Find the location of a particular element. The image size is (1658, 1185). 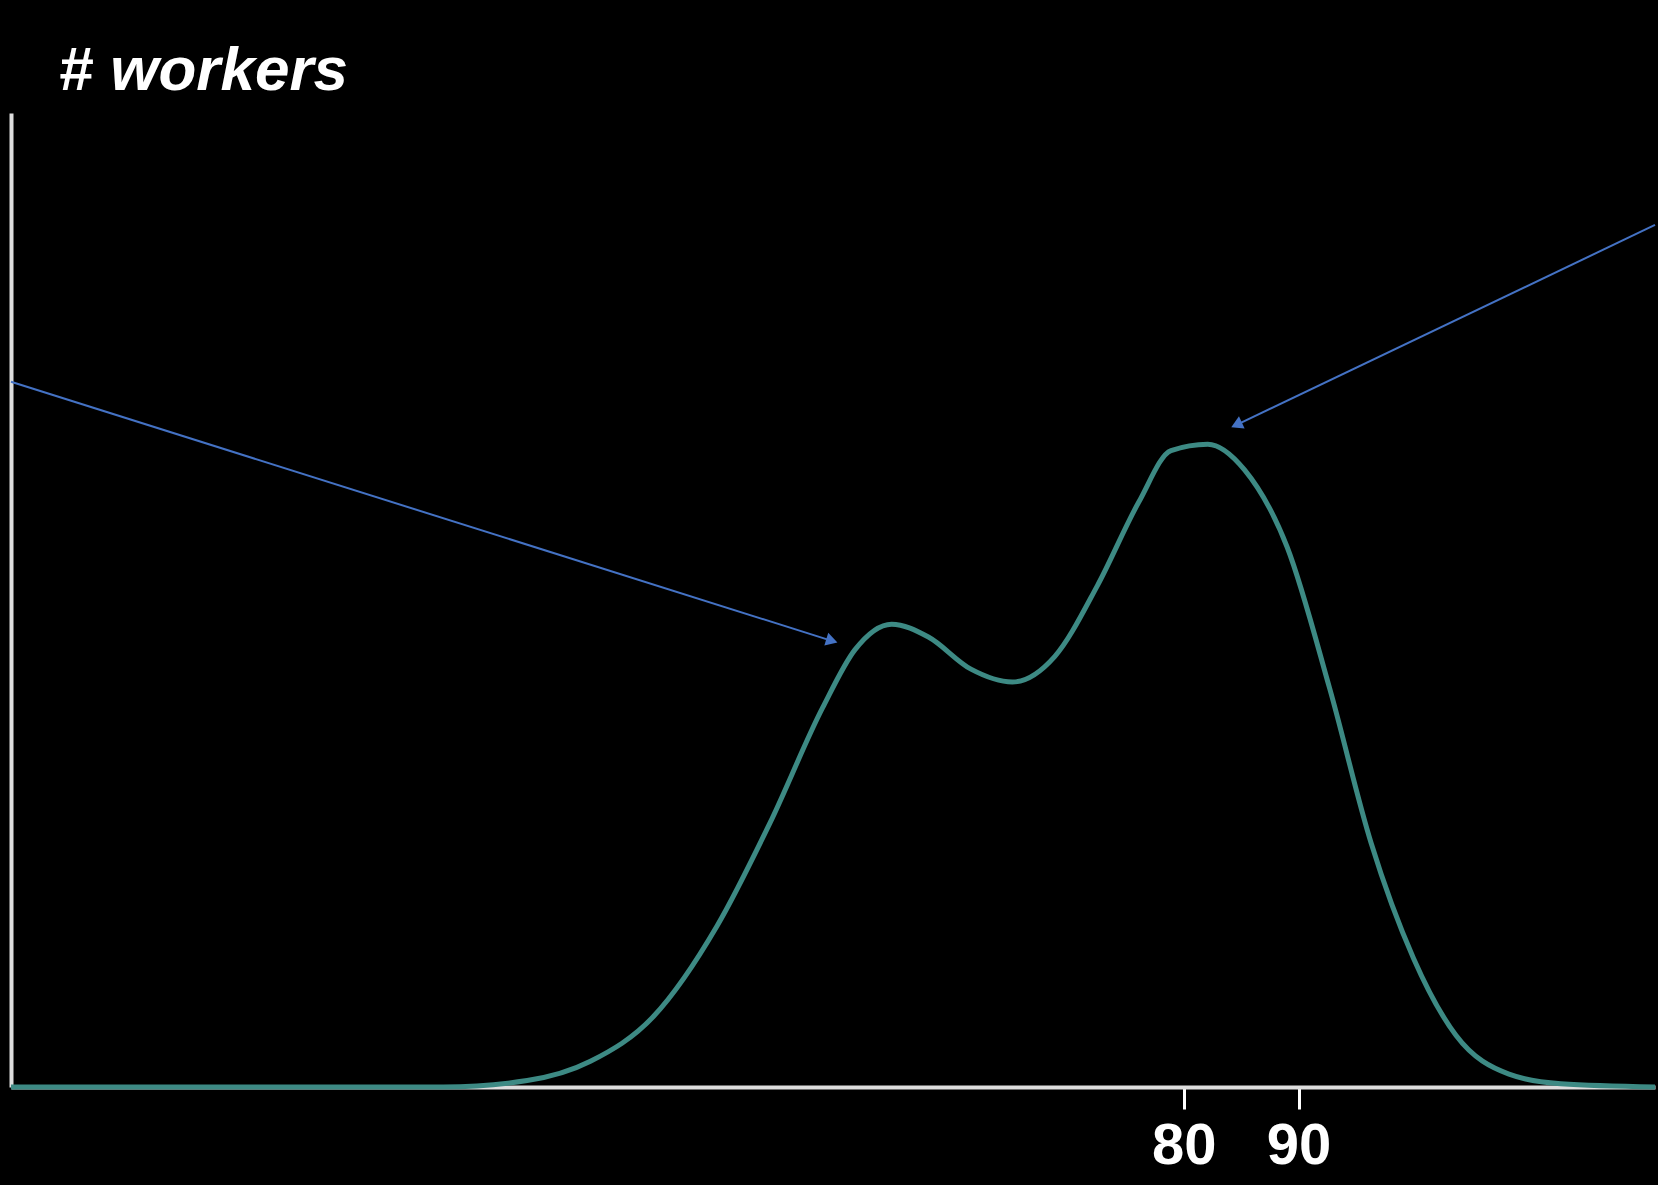

x-tick-label: 80 is located at coordinates (1184, 1143).